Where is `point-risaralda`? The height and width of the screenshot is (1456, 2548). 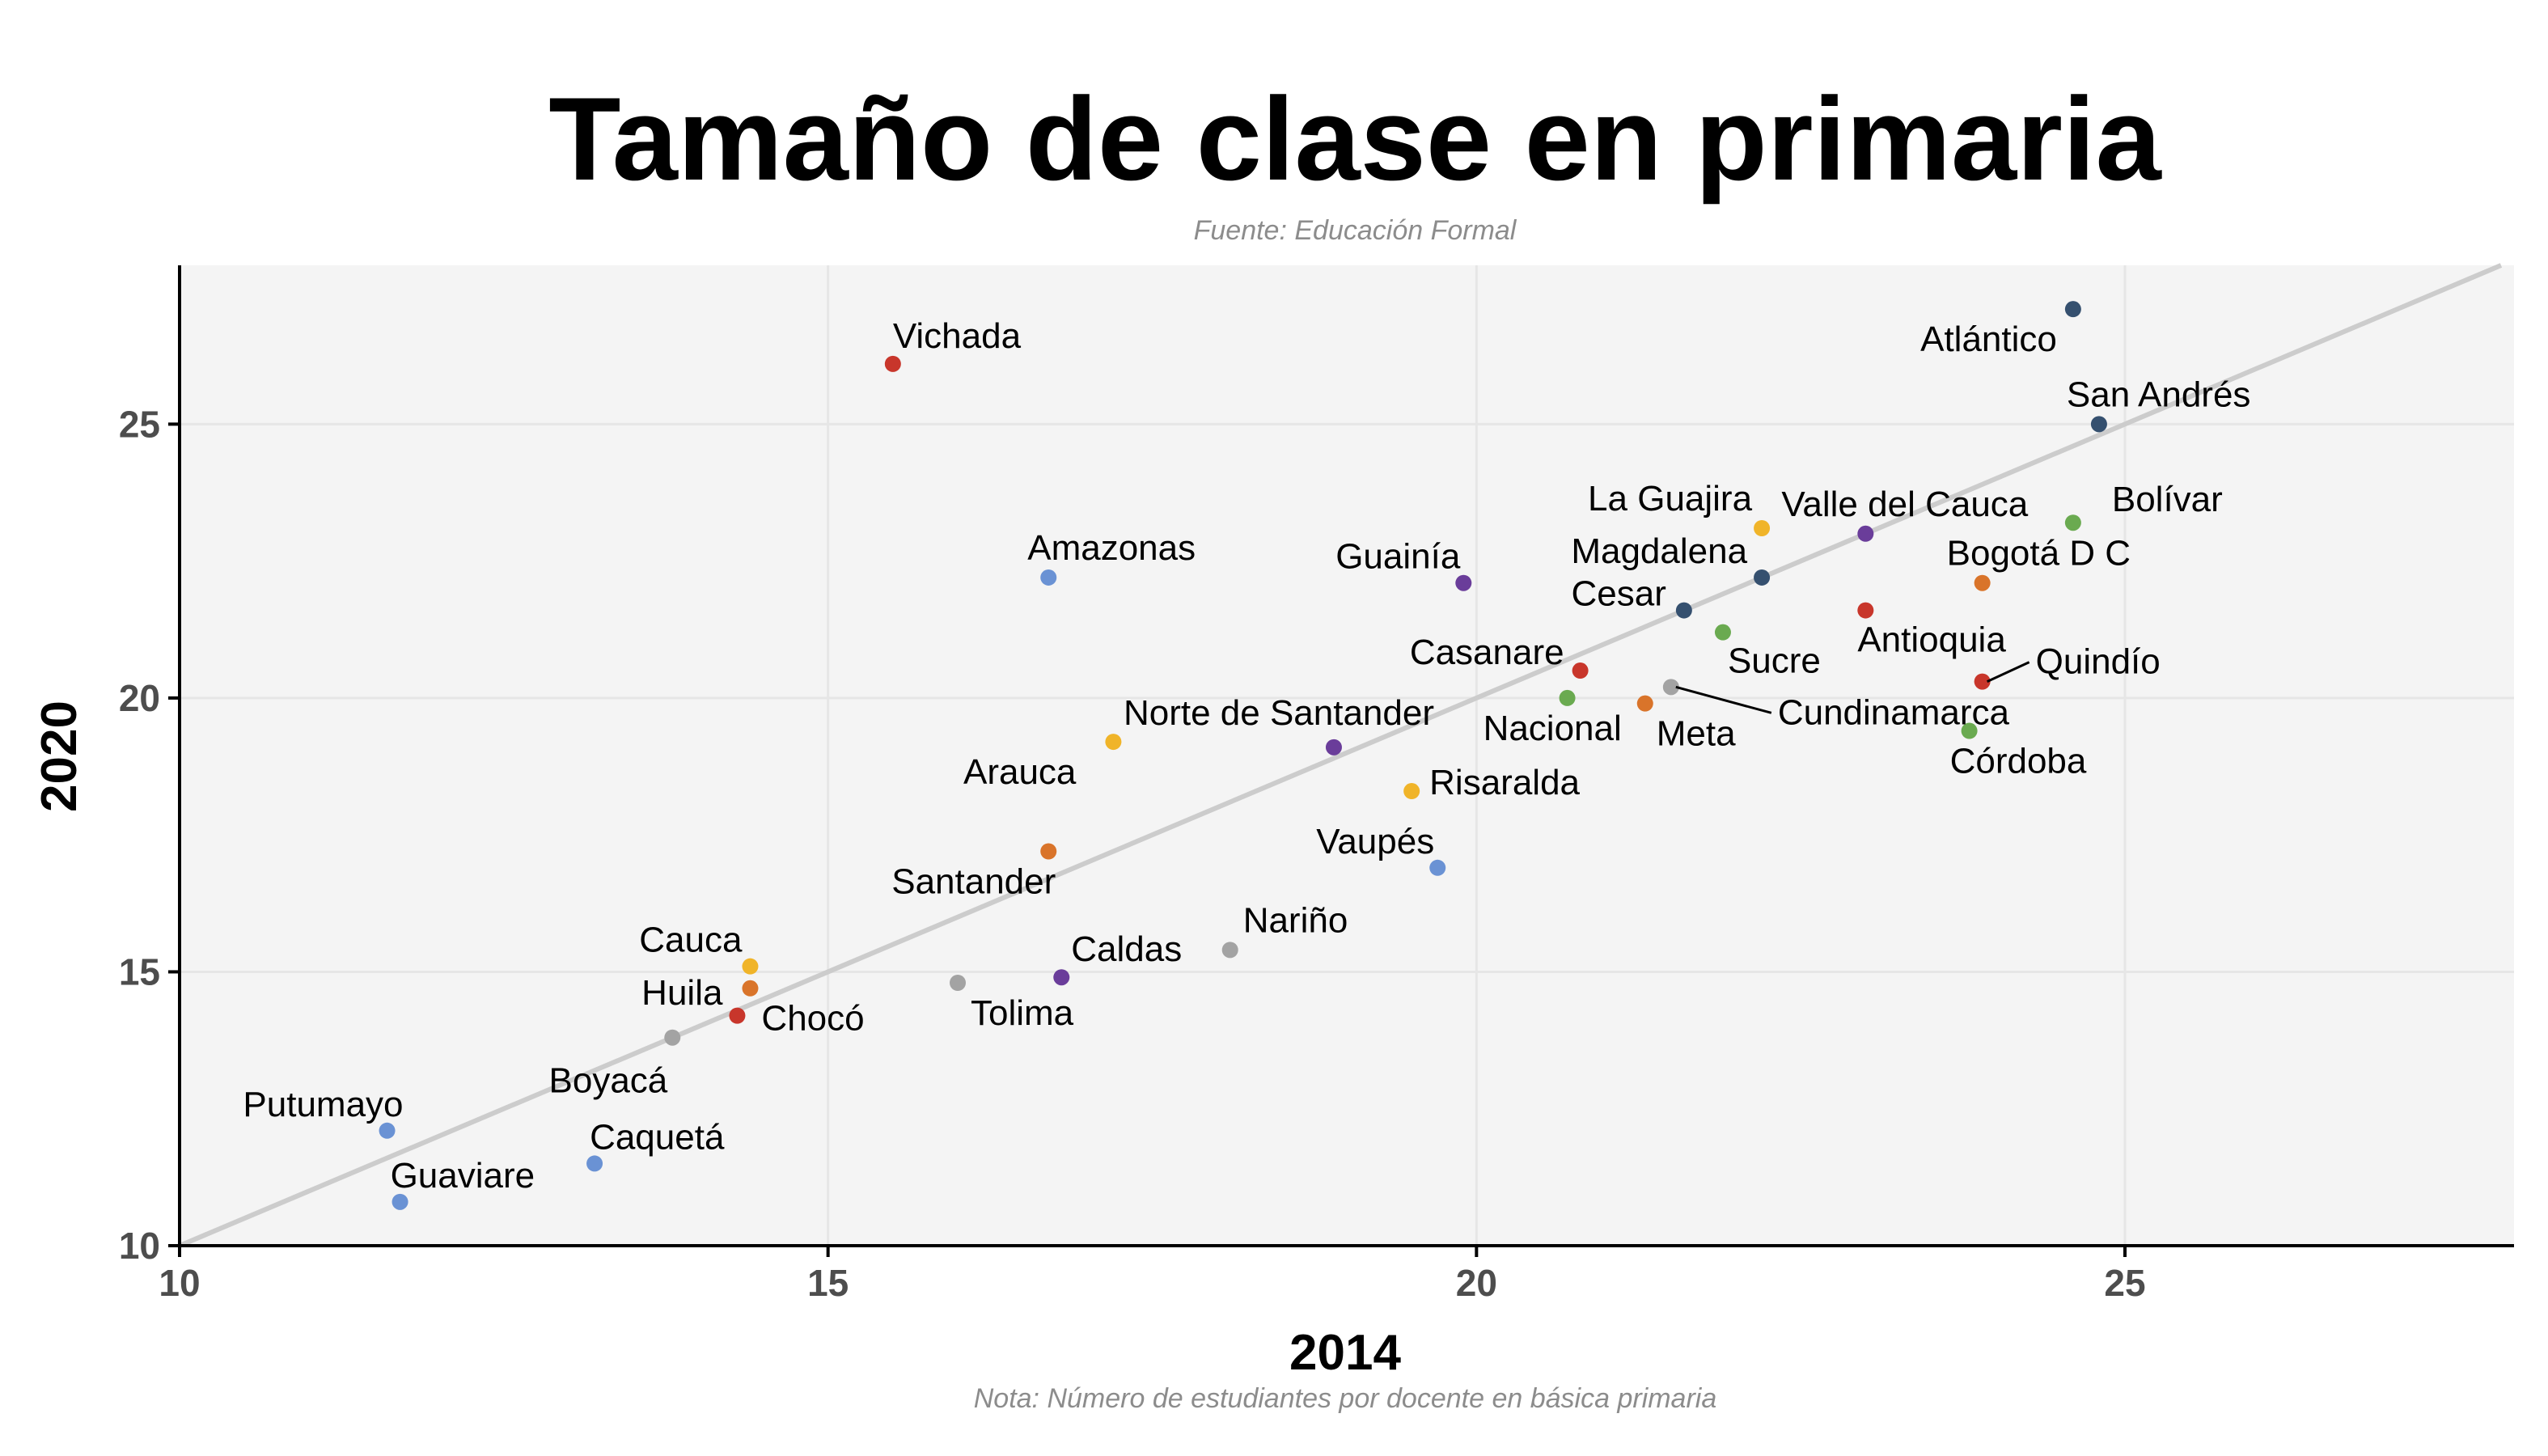
point-risaralda is located at coordinates (1411, 791).